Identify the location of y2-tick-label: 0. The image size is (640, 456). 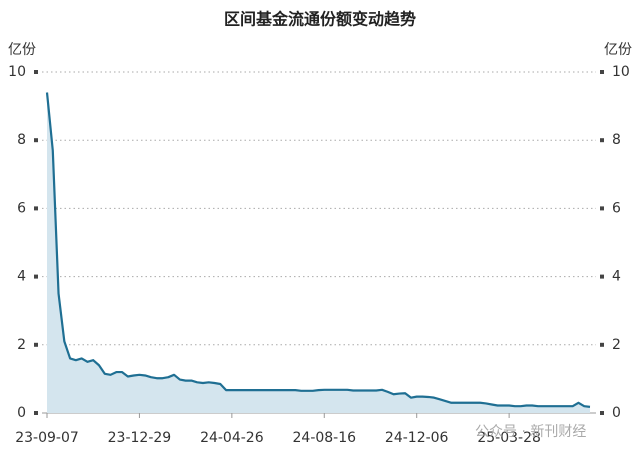
(616, 413).